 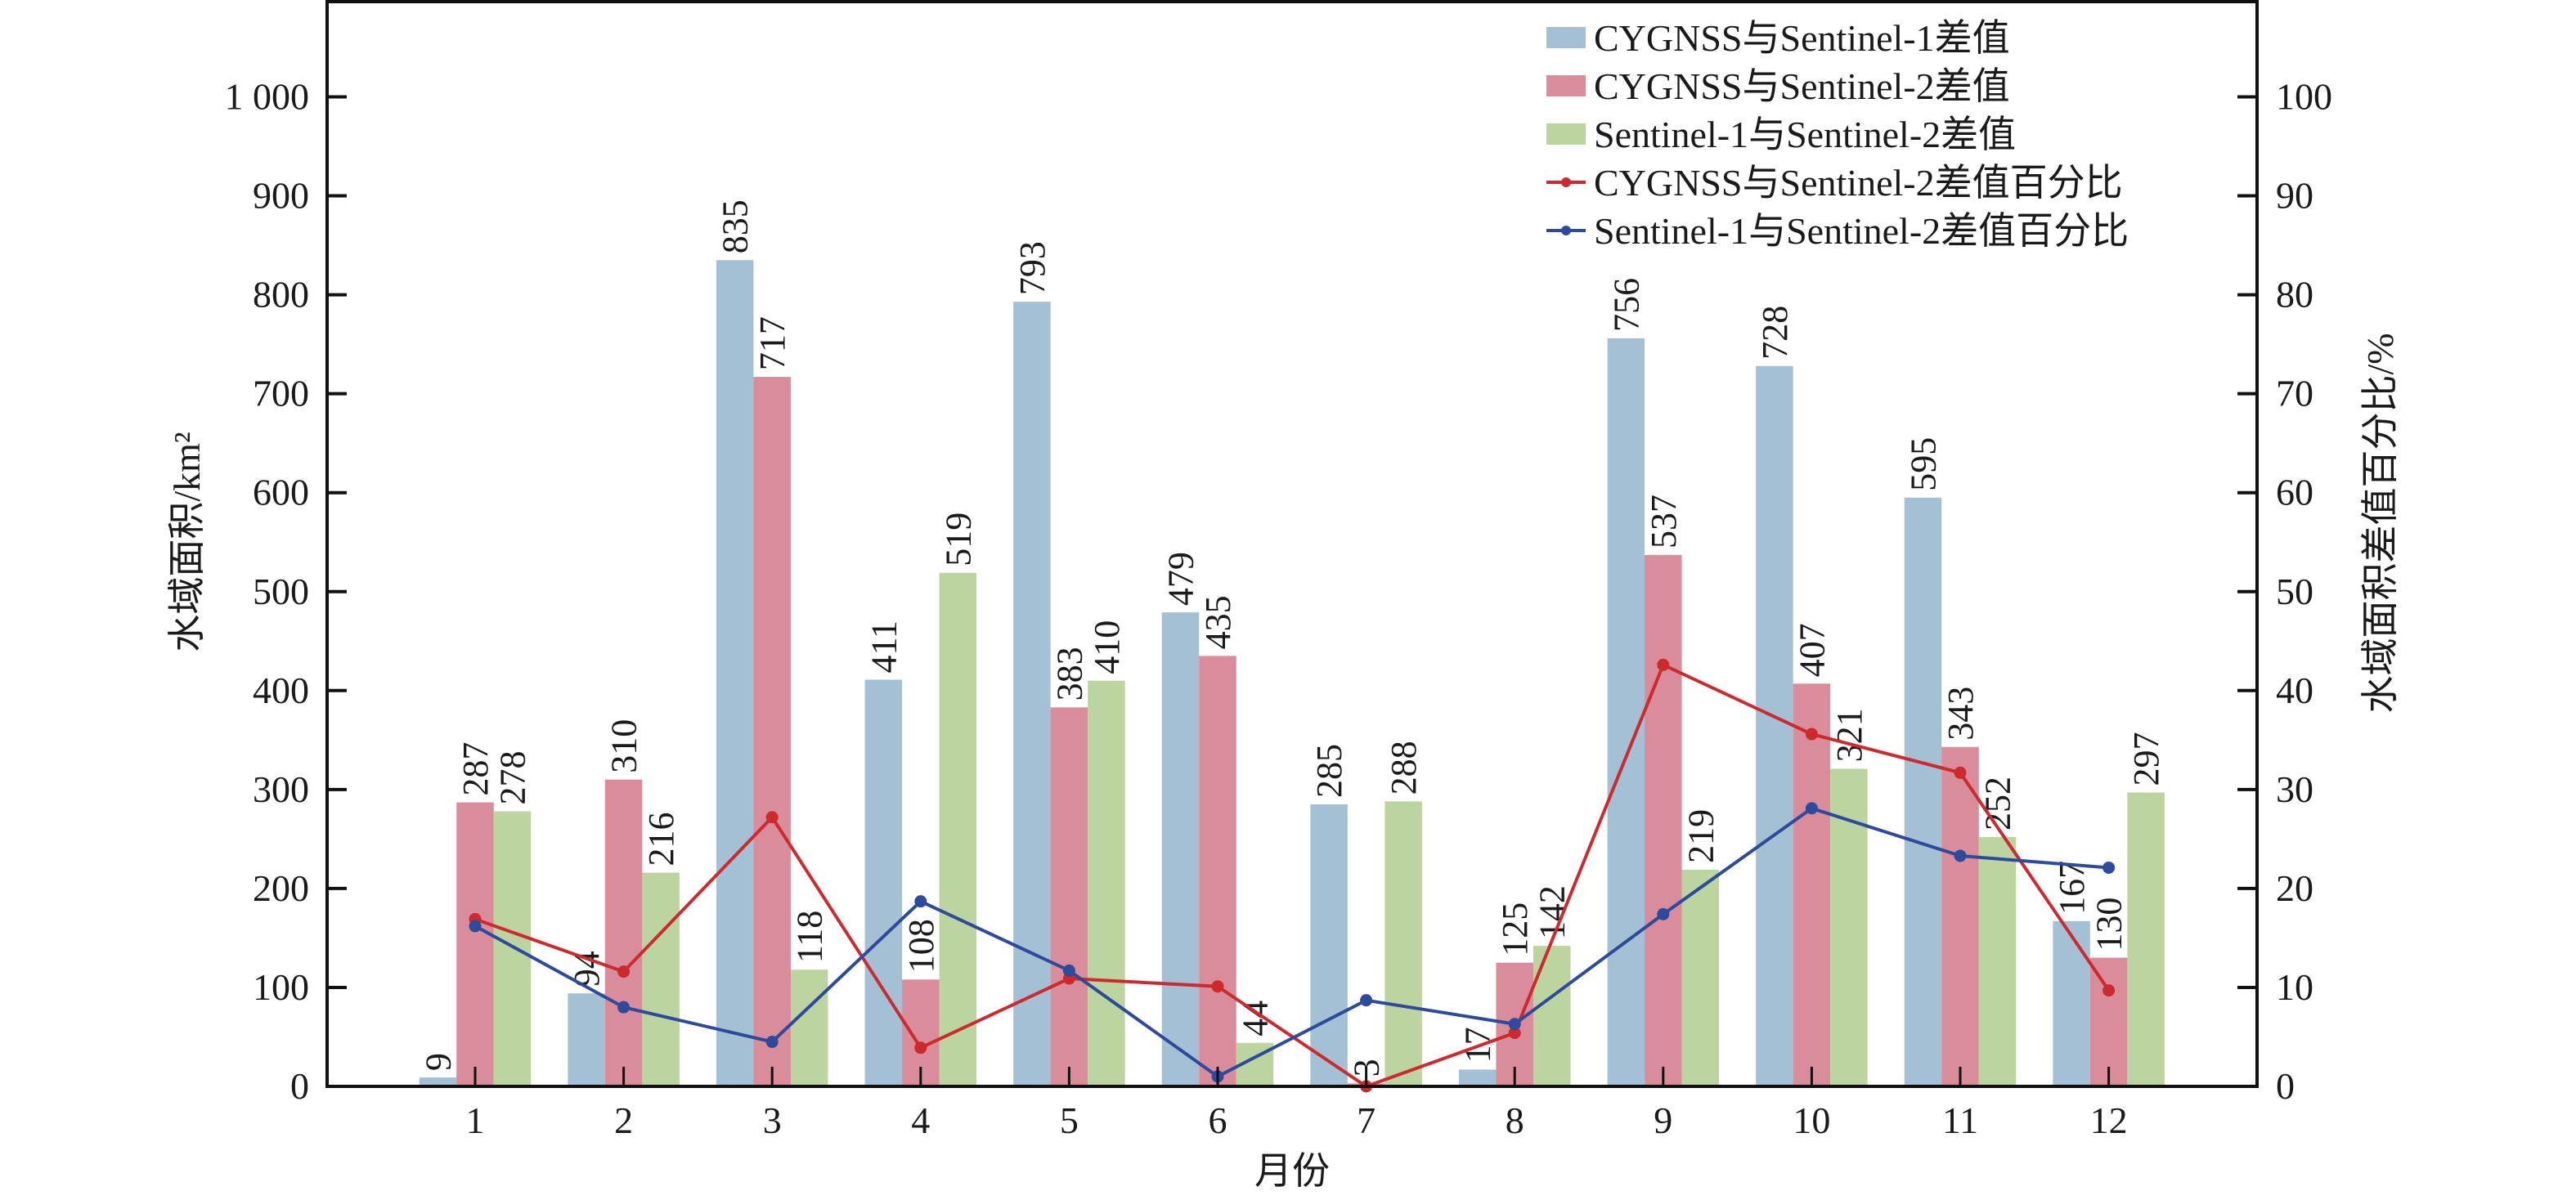 I want to click on legend-label: Sentinel-1与Sentinel-2差值百分比, so click(x=1861, y=231).